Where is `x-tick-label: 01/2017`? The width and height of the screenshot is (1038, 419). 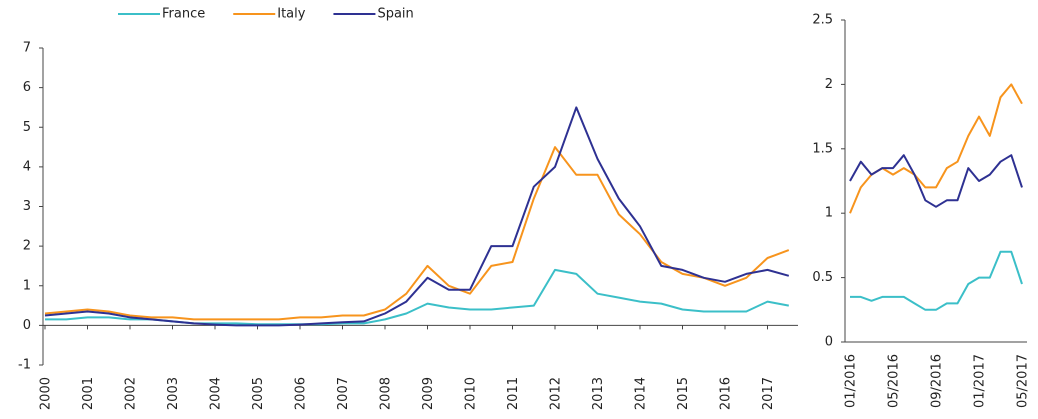 x-tick-label: 01/2017 is located at coordinates (980, 381).